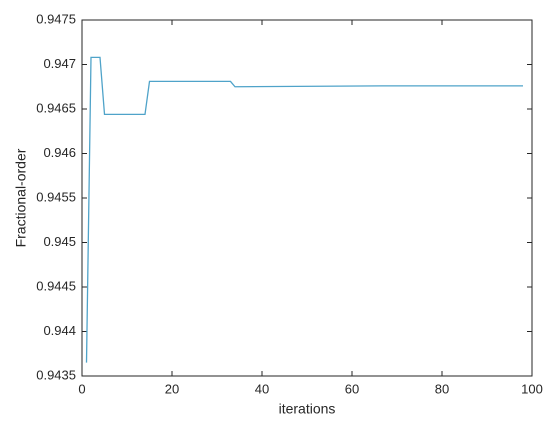  What do you see at coordinates (59, 152) in the screenshot?
I see `y-tick-label: 0.946` at bounding box center [59, 152].